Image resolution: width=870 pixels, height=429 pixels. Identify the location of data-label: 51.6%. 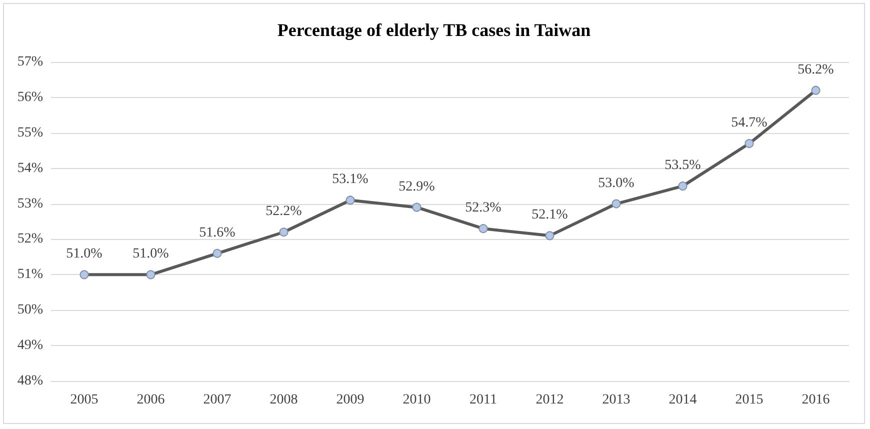
(217, 232).